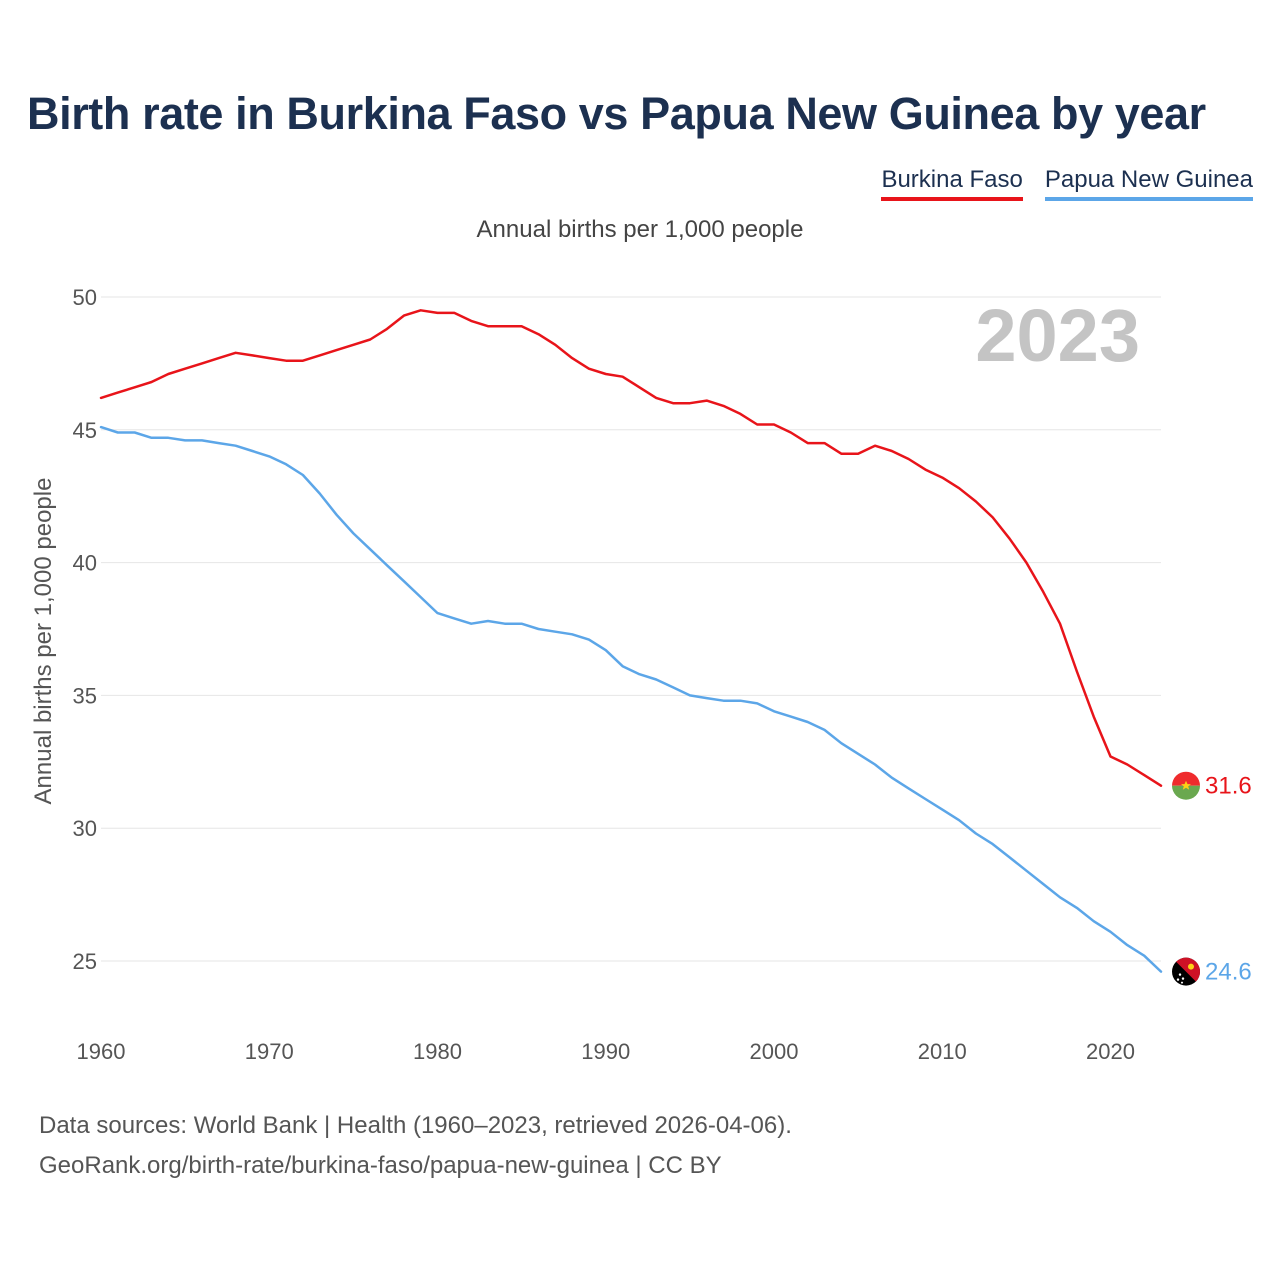 The height and width of the screenshot is (1280, 1280). I want to click on x-tick-label: 1970, so click(269, 1051).